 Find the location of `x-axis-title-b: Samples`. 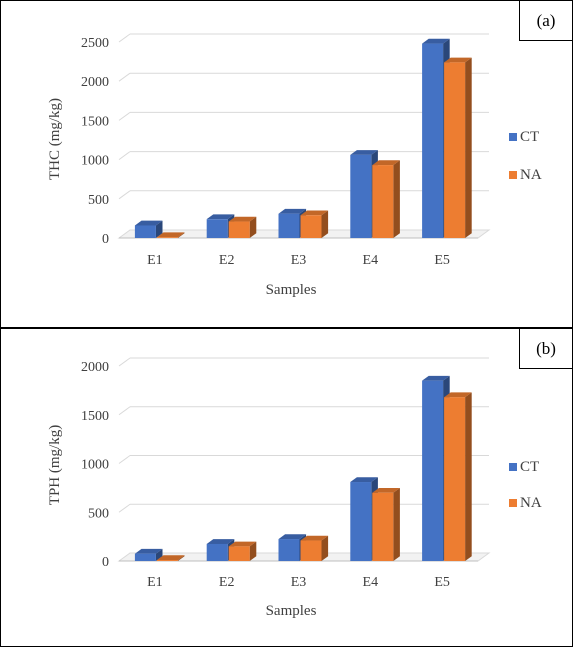

x-axis-title-b: Samples is located at coordinates (291, 611).